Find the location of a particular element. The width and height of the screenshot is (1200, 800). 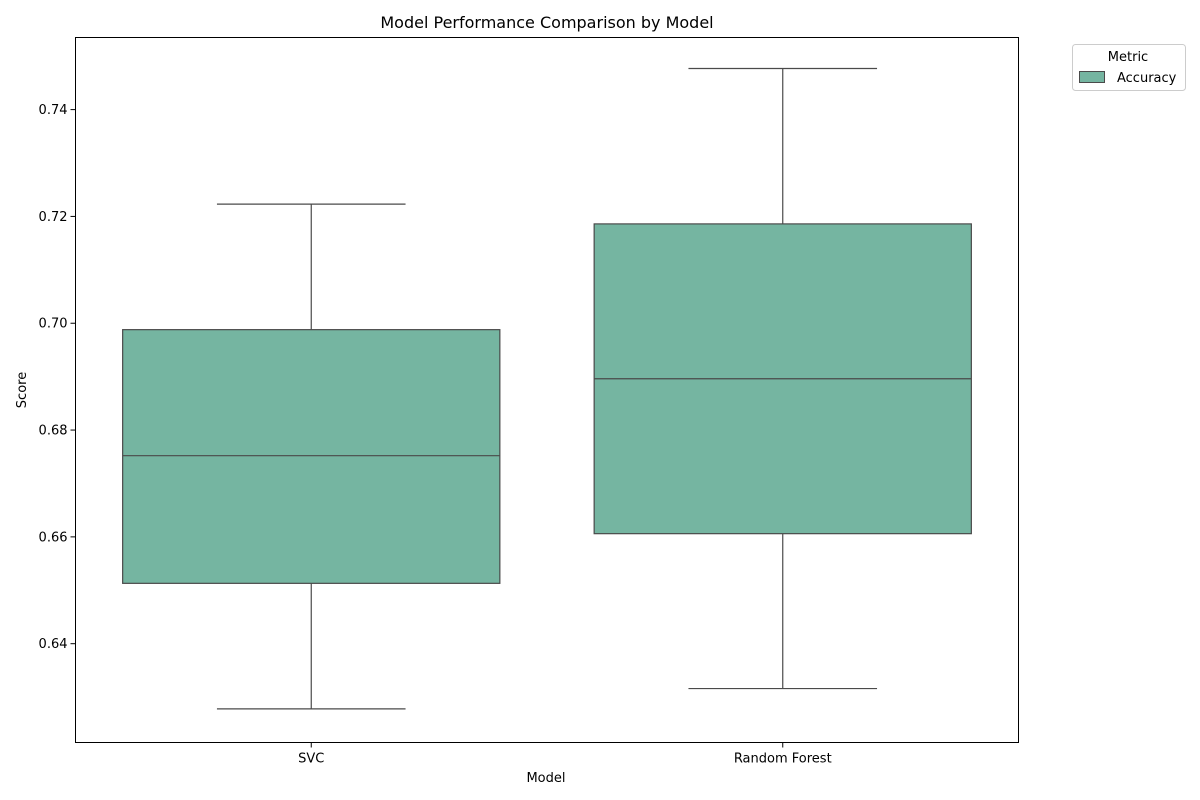

y-tick-label: 0.70 is located at coordinates (53, 324).